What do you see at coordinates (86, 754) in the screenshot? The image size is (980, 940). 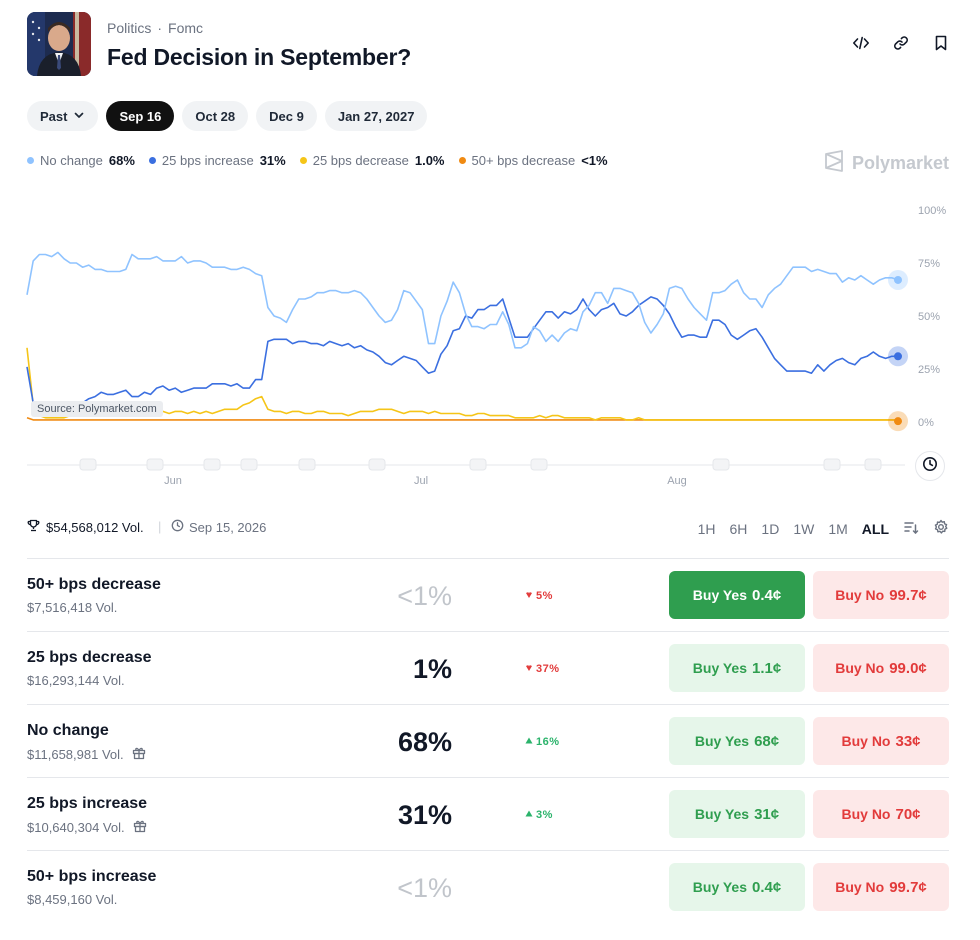 I see `outcome-volume: $11,658,981 Vol.` at bounding box center [86, 754].